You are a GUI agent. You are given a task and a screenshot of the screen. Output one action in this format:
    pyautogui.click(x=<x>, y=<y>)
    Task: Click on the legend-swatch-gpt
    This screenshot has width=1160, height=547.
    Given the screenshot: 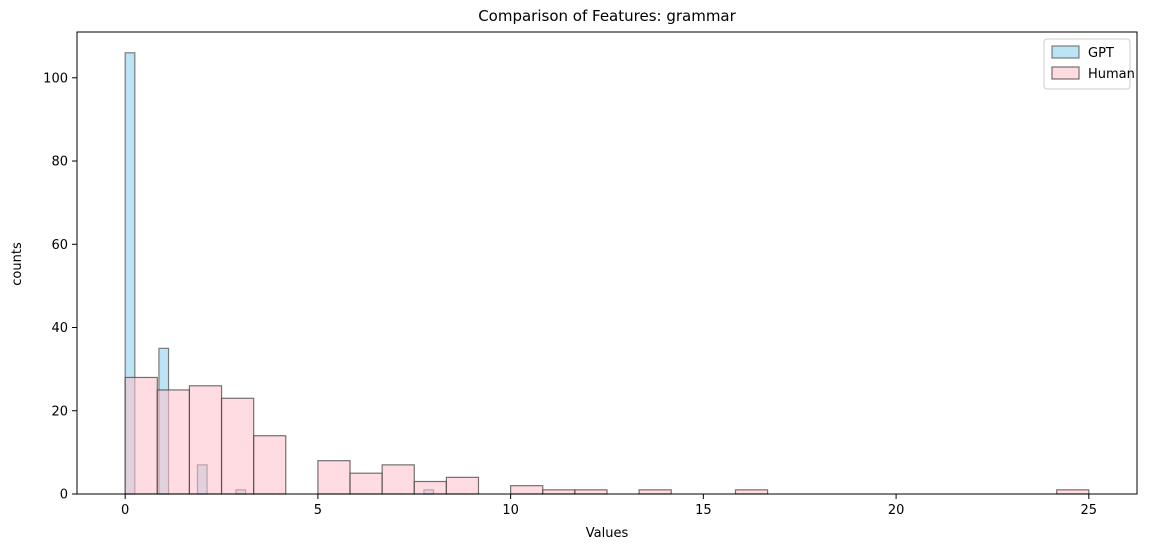 What is the action you would take?
    pyautogui.click(x=1065, y=52)
    